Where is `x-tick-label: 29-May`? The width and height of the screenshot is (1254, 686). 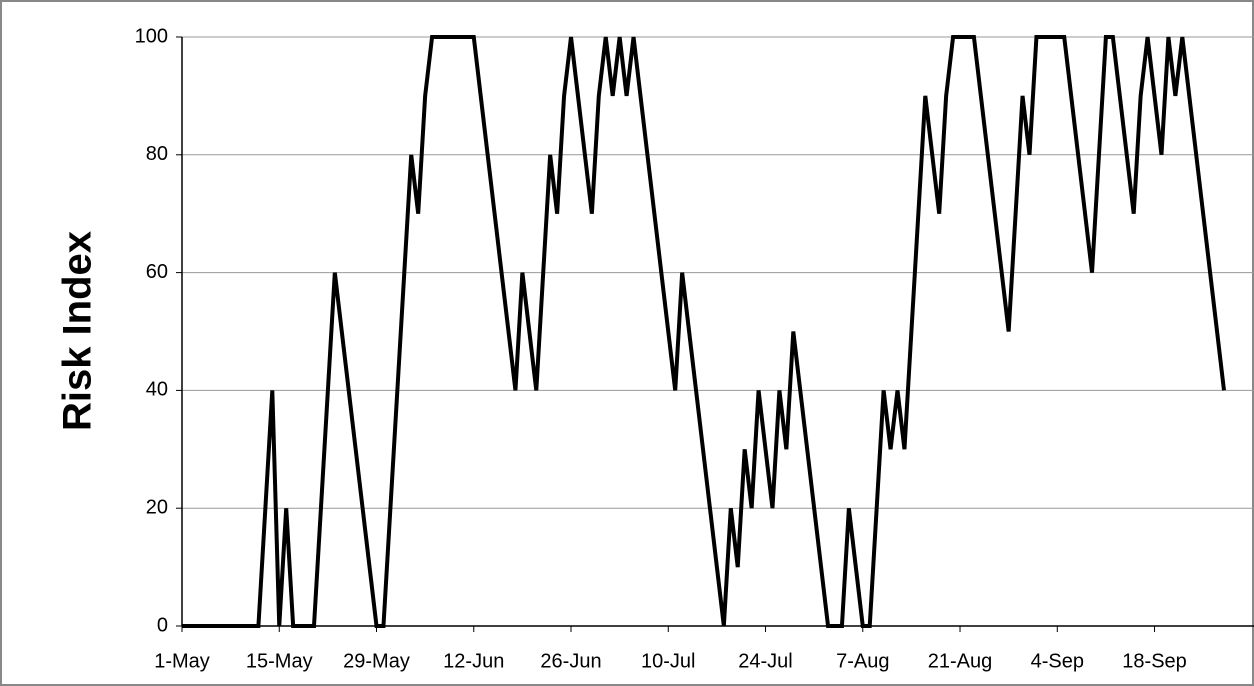
x-tick-label: 29-May is located at coordinates (376, 661).